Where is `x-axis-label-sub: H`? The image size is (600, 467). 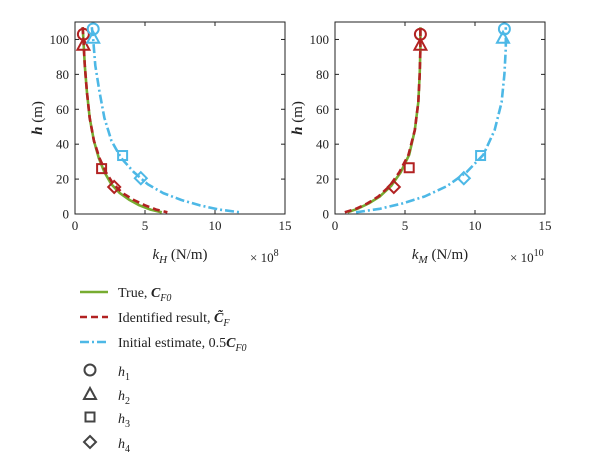
x-axis-label-sub: H is located at coordinates (163, 260).